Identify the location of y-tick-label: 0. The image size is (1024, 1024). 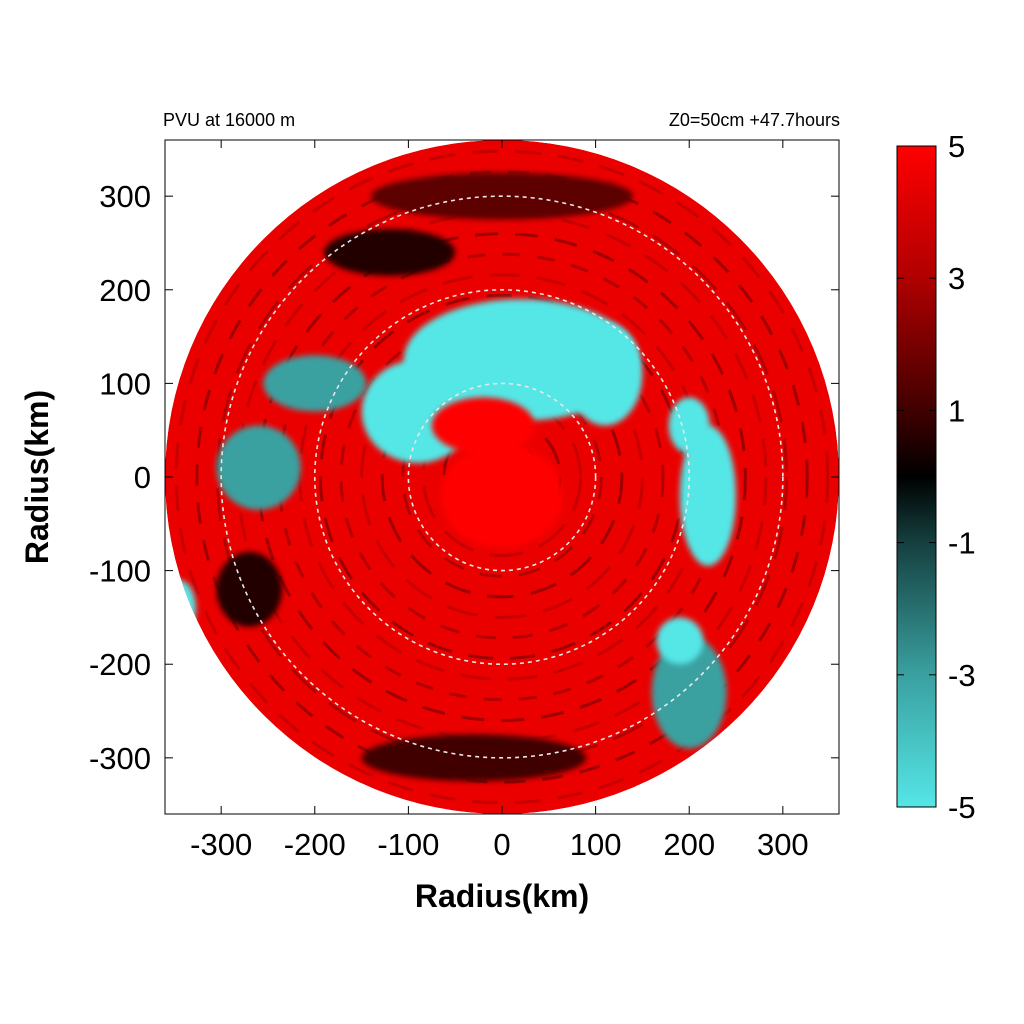
(142, 477).